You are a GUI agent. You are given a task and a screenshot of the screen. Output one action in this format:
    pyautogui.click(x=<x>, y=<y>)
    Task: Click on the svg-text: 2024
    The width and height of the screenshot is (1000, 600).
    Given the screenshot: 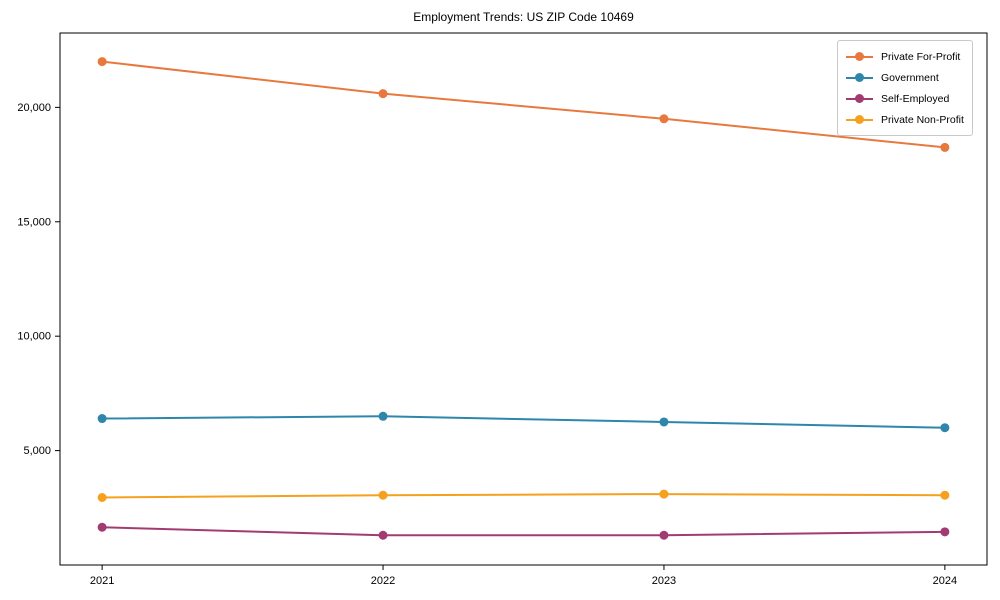 What is the action you would take?
    pyautogui.click(x=945, y=581)
    